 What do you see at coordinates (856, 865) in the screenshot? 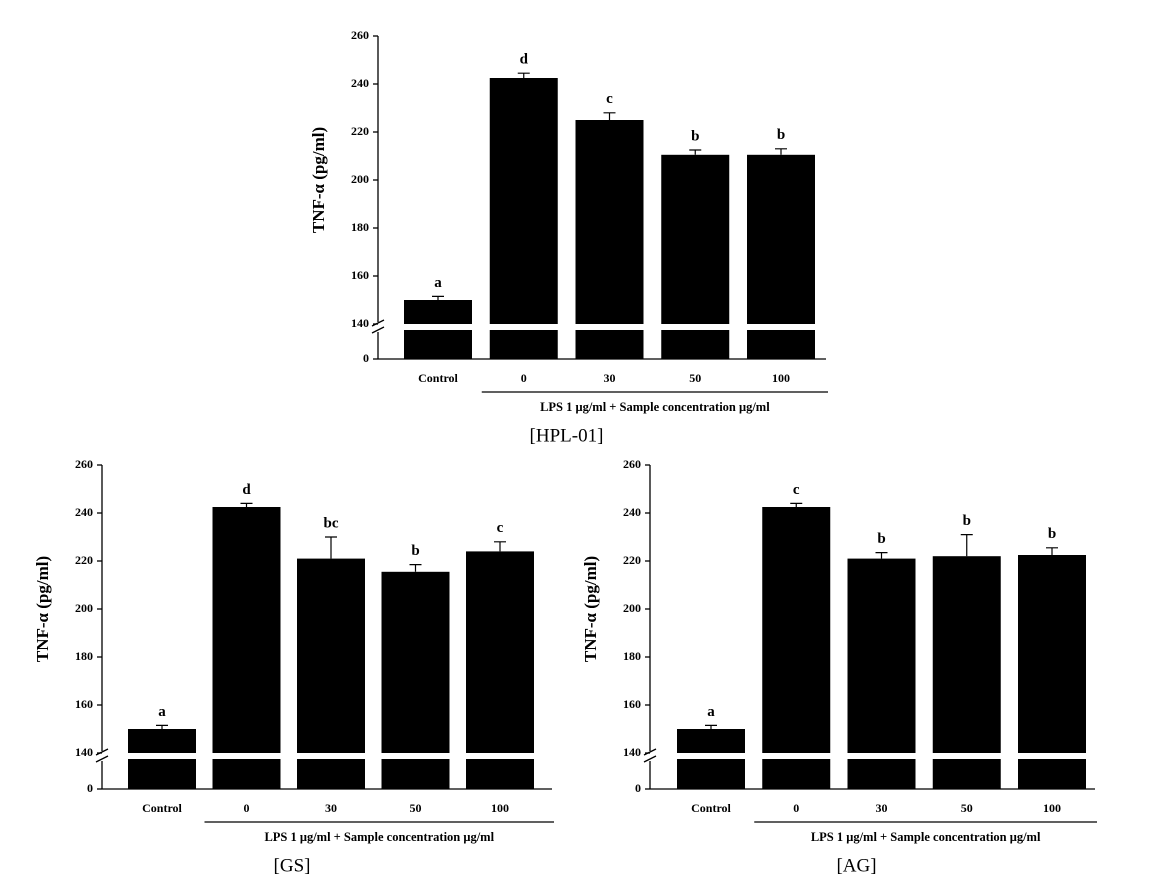
I see `caption: [AG]` at bounding box center [856, 865].